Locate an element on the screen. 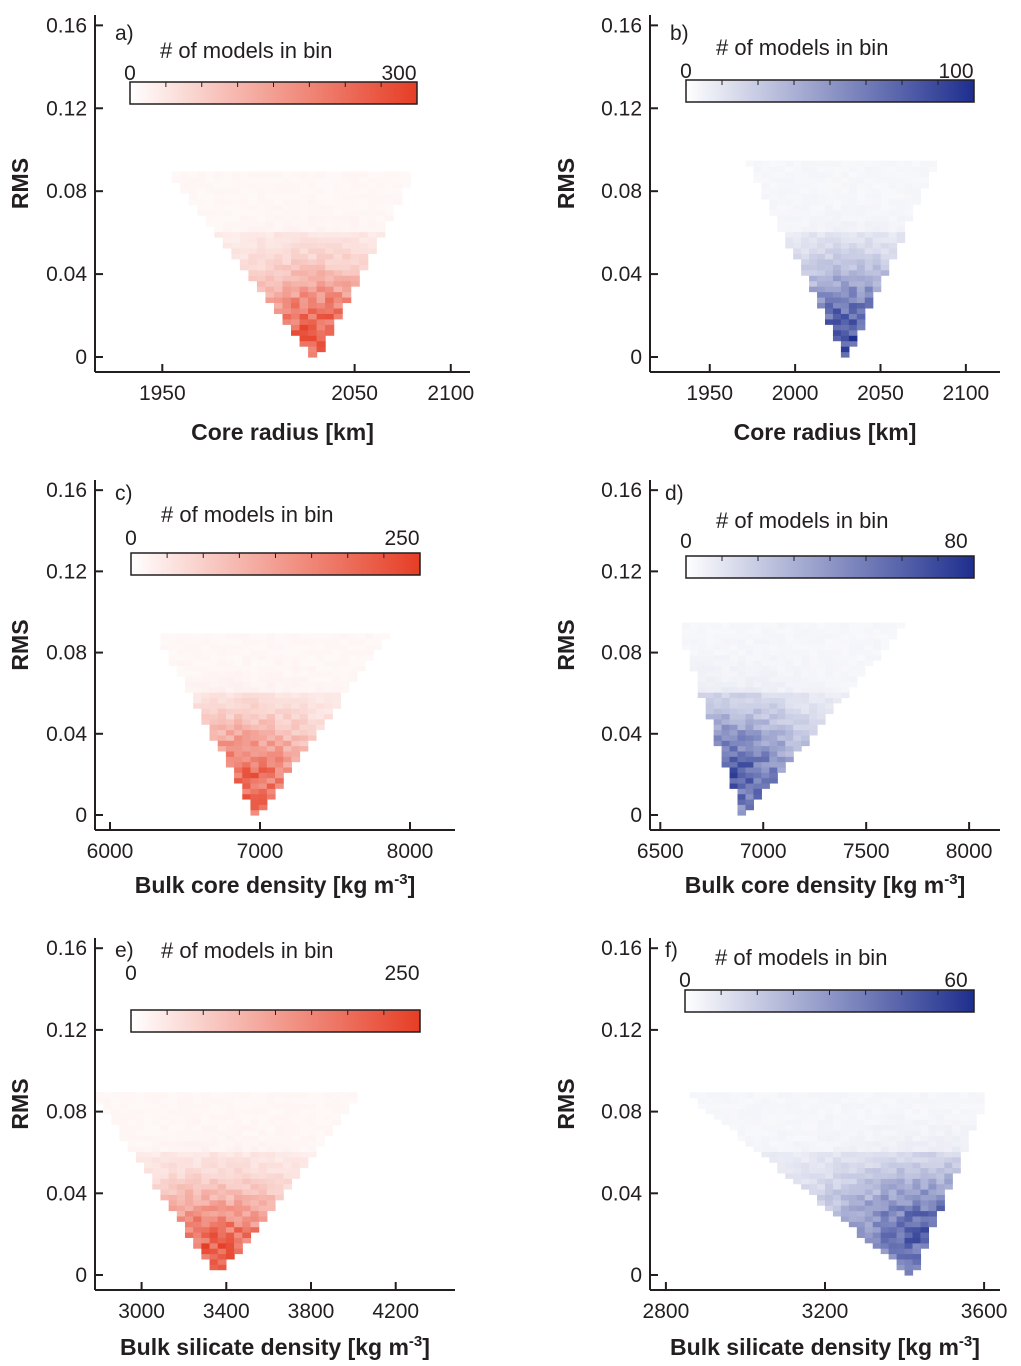 Image resolution: width=1021 pixels, height=1366 pixels. x-tick-label: 7000 is located at coordinates (260, 851).